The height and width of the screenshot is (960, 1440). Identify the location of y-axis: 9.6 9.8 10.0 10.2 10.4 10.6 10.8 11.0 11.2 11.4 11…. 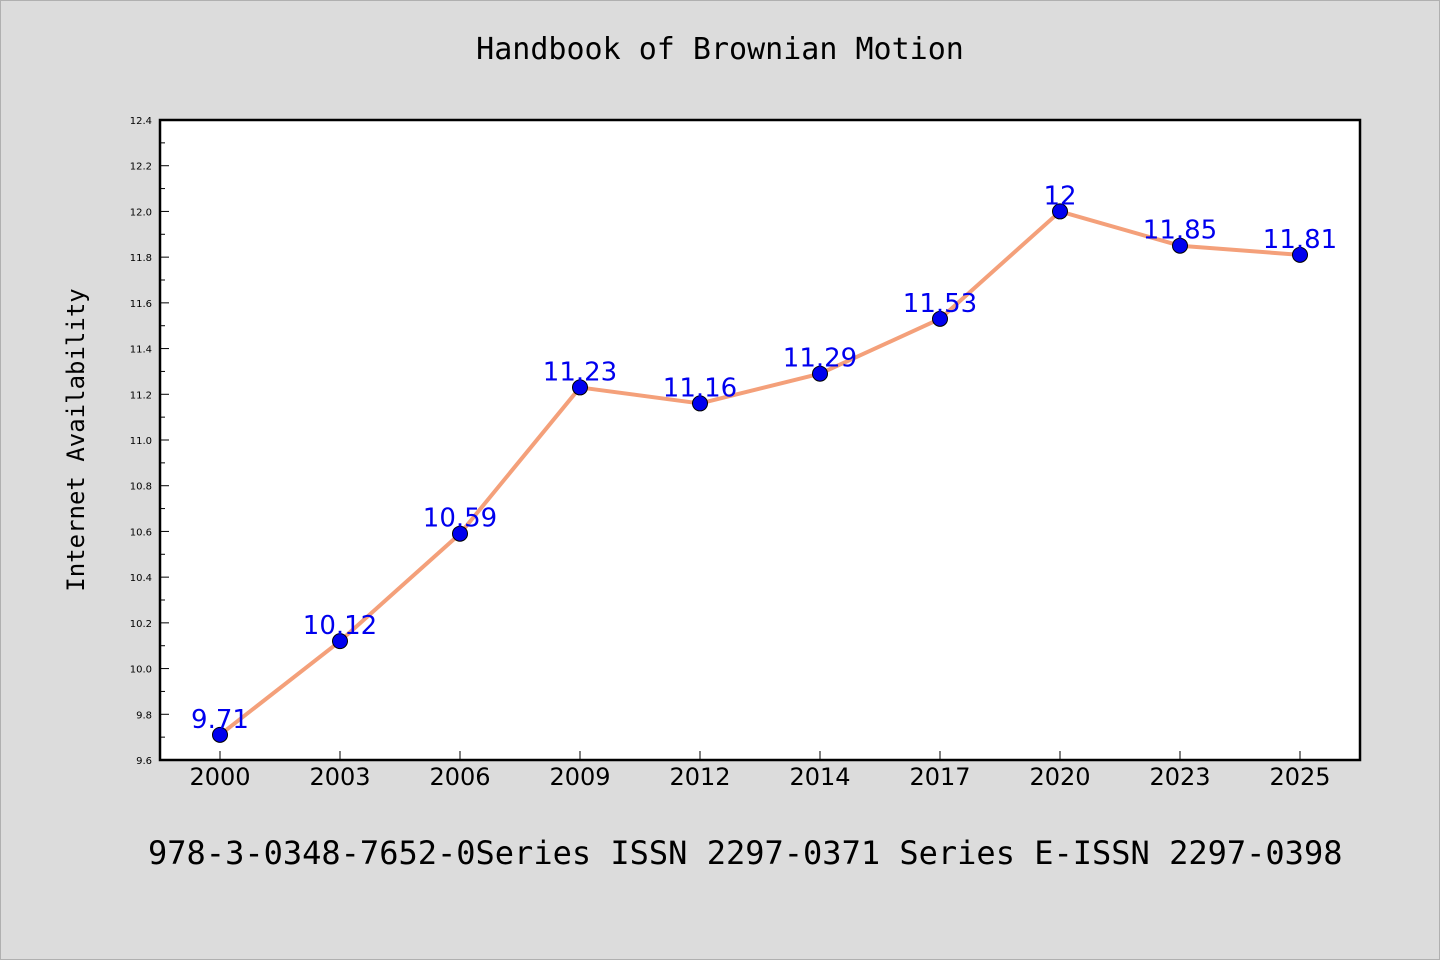
(149, 441).